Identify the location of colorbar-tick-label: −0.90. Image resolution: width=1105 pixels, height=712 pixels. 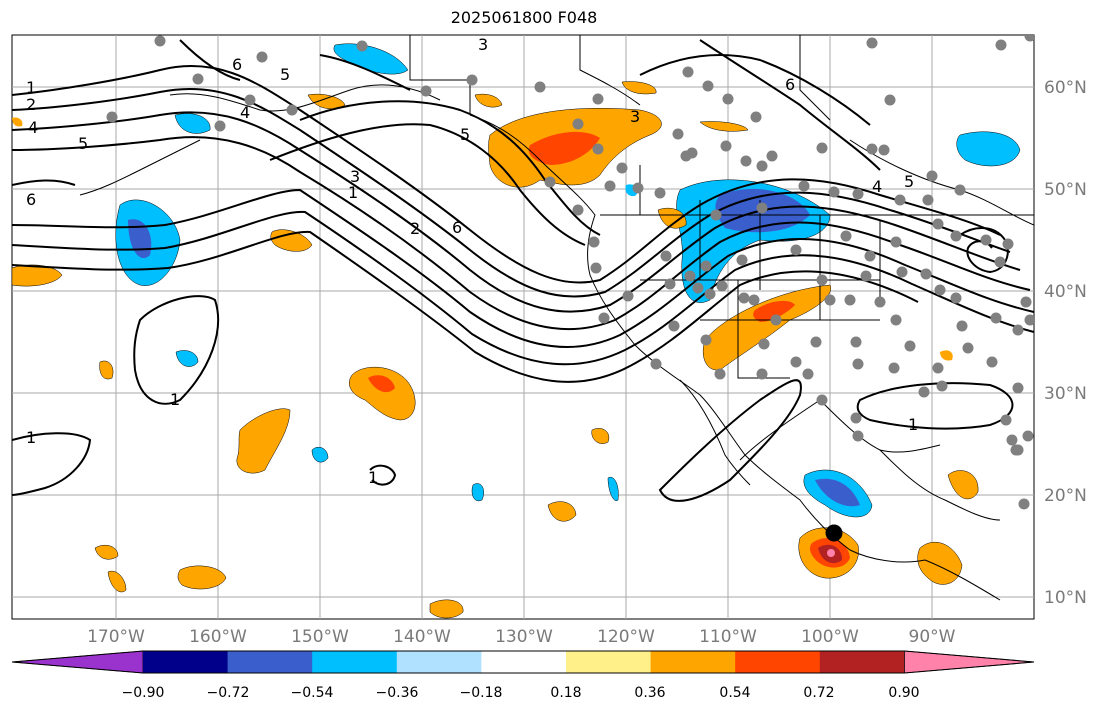
(143, 693).